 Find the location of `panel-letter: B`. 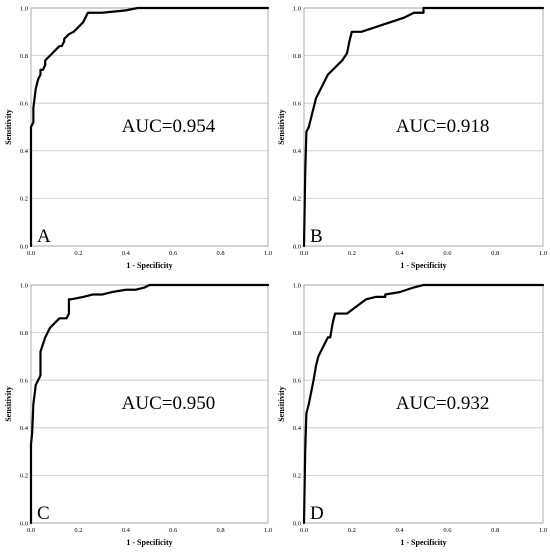

panel-letter: B is located at coordinates (316, 236).